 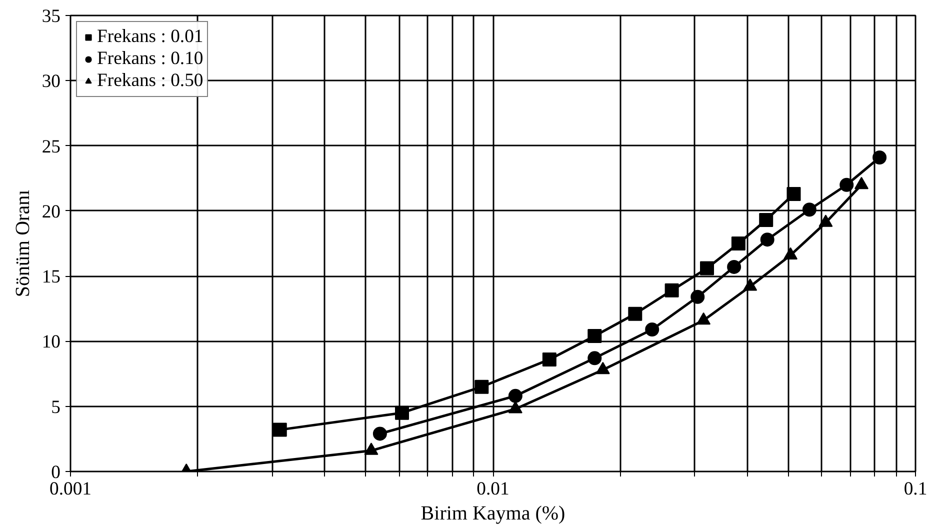 What do you see at coordinates (55, 407) in the screenshot?
I see `y-tick-label: 5` at bounding box center [55, 407].